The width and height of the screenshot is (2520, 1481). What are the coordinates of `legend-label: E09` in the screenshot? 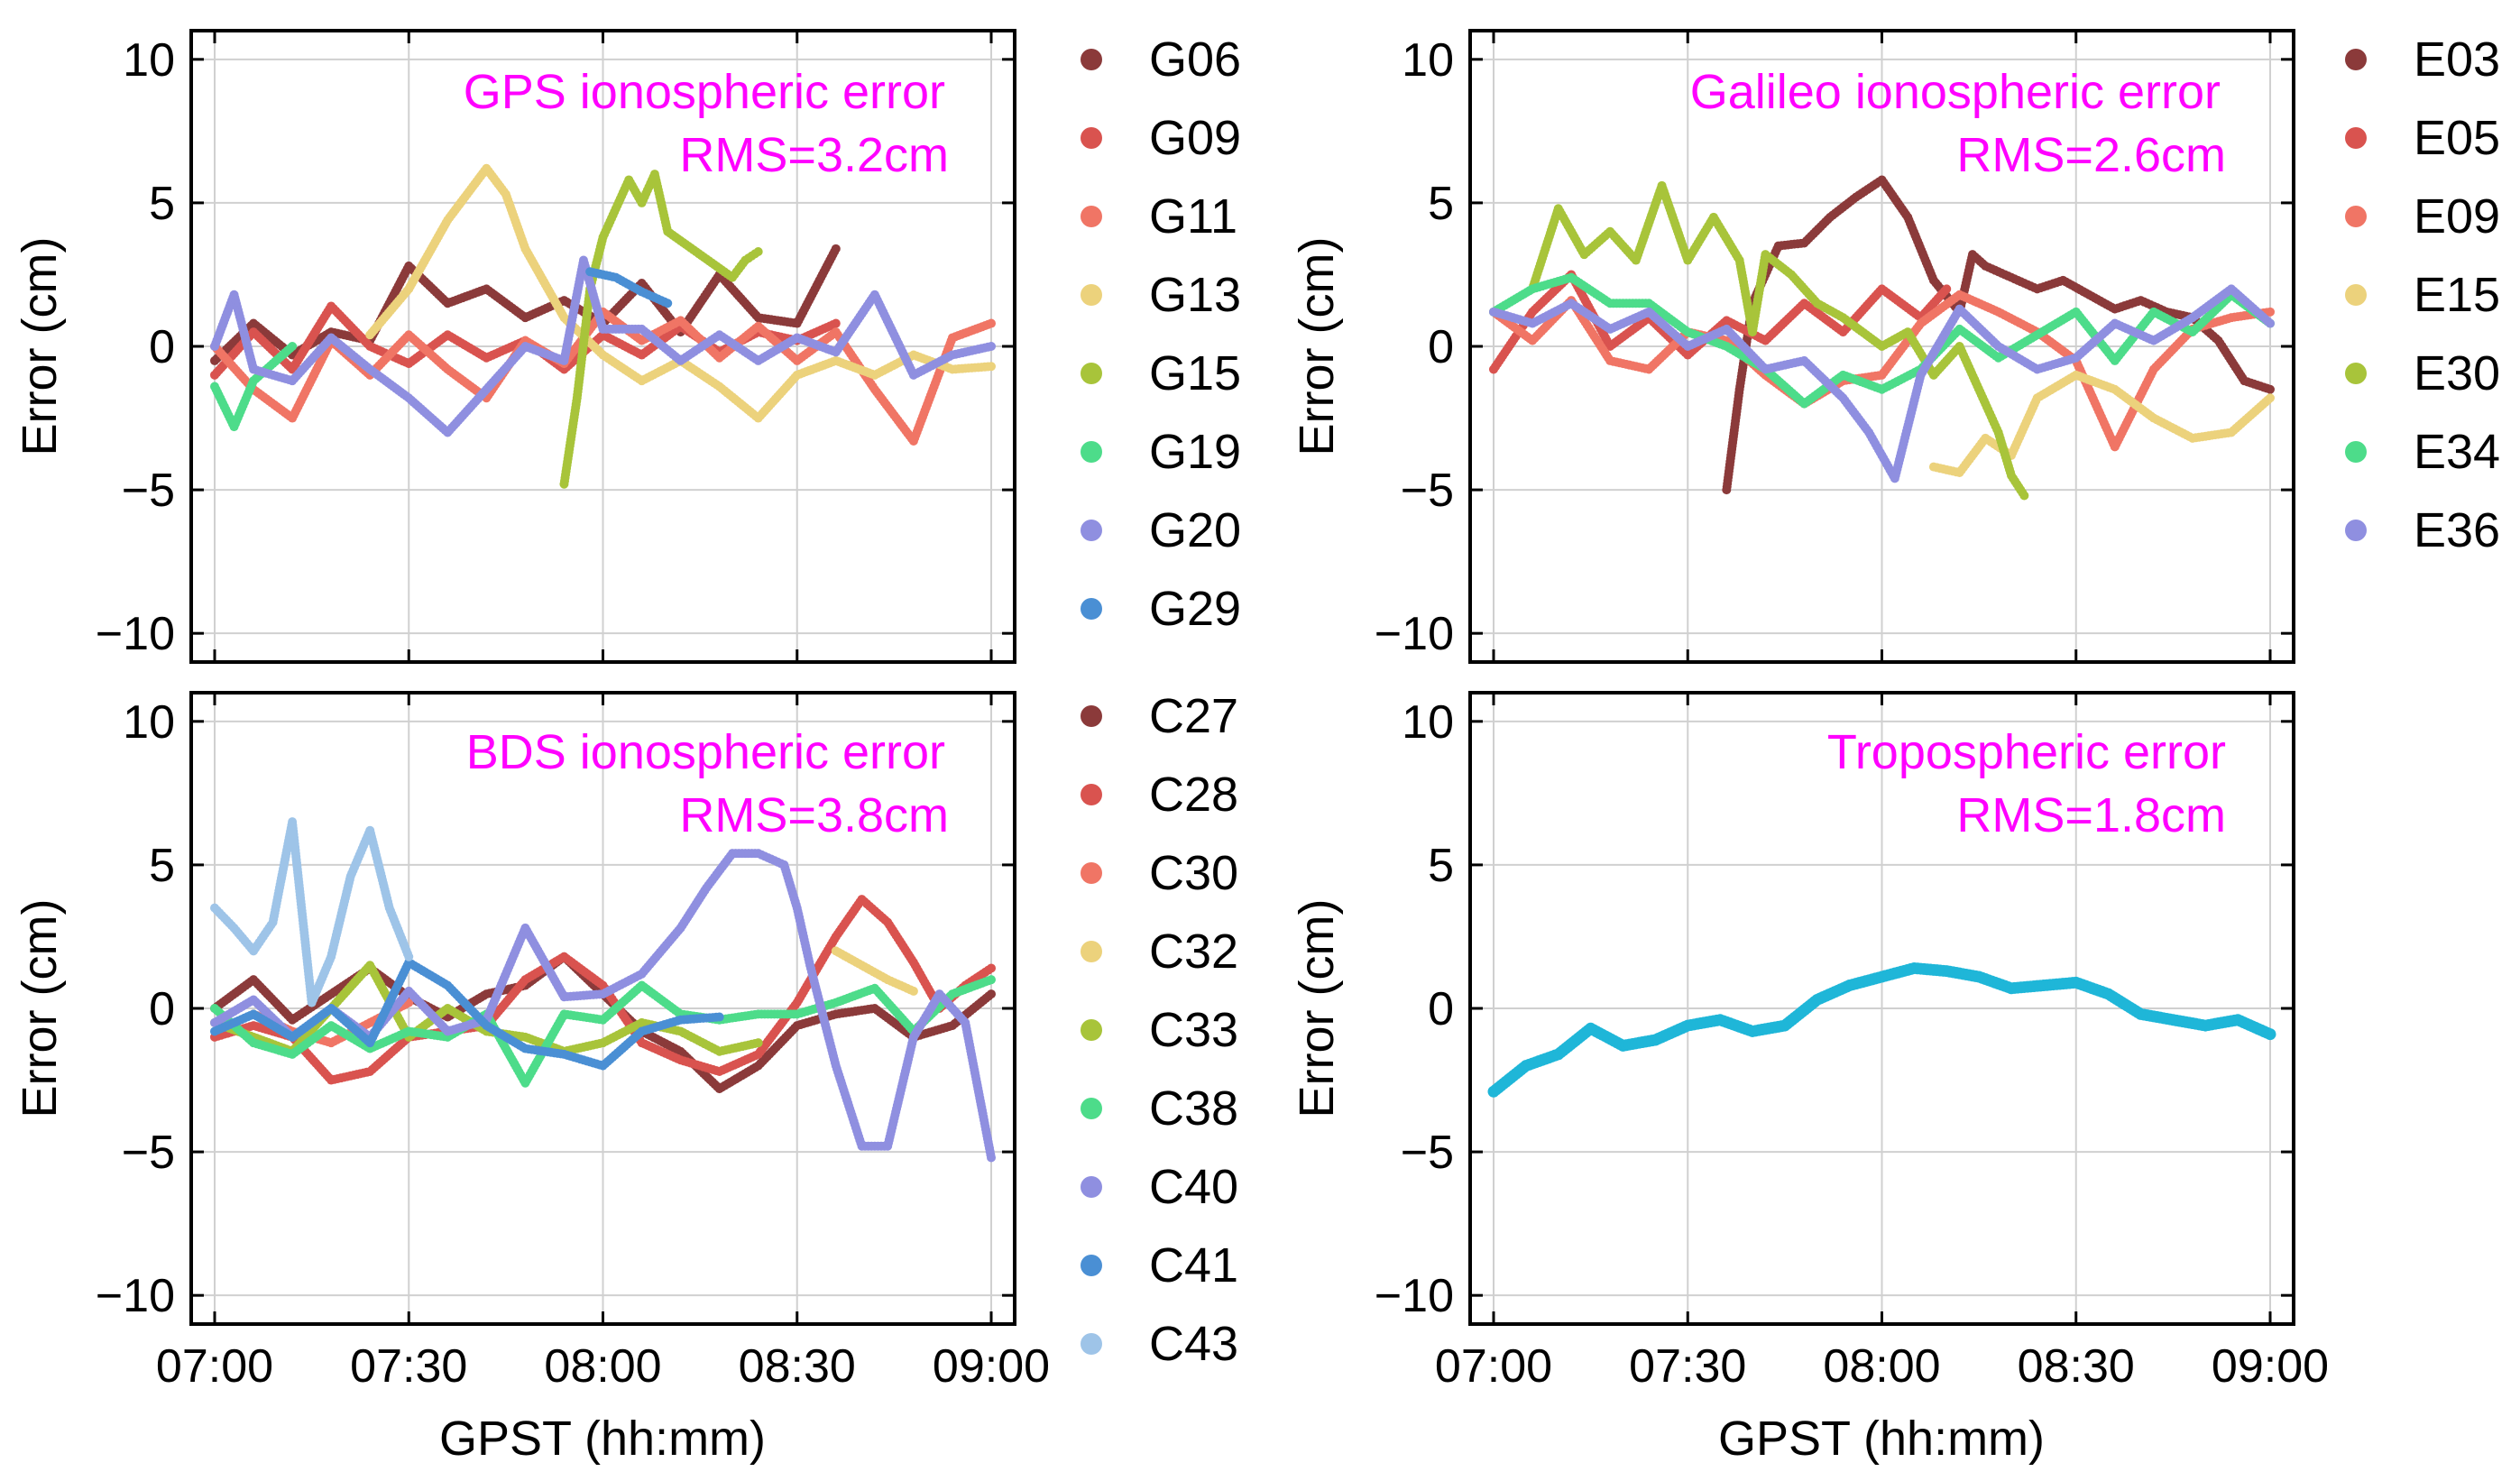 It's located at (2457, 217).